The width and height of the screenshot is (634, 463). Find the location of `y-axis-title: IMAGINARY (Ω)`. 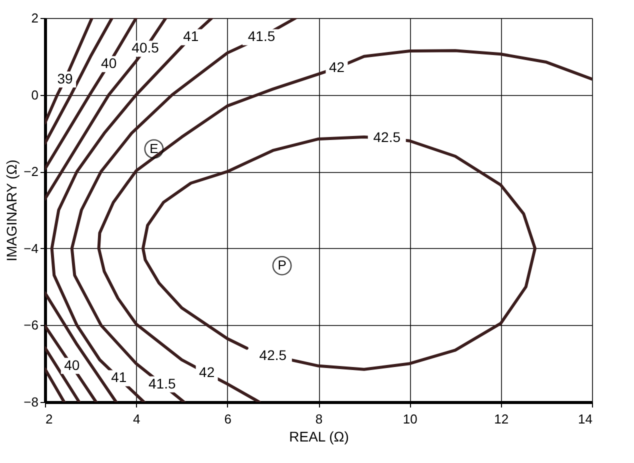

y-axis-title: IMAGINARY (Ω) is located at coordinates (12, 211).